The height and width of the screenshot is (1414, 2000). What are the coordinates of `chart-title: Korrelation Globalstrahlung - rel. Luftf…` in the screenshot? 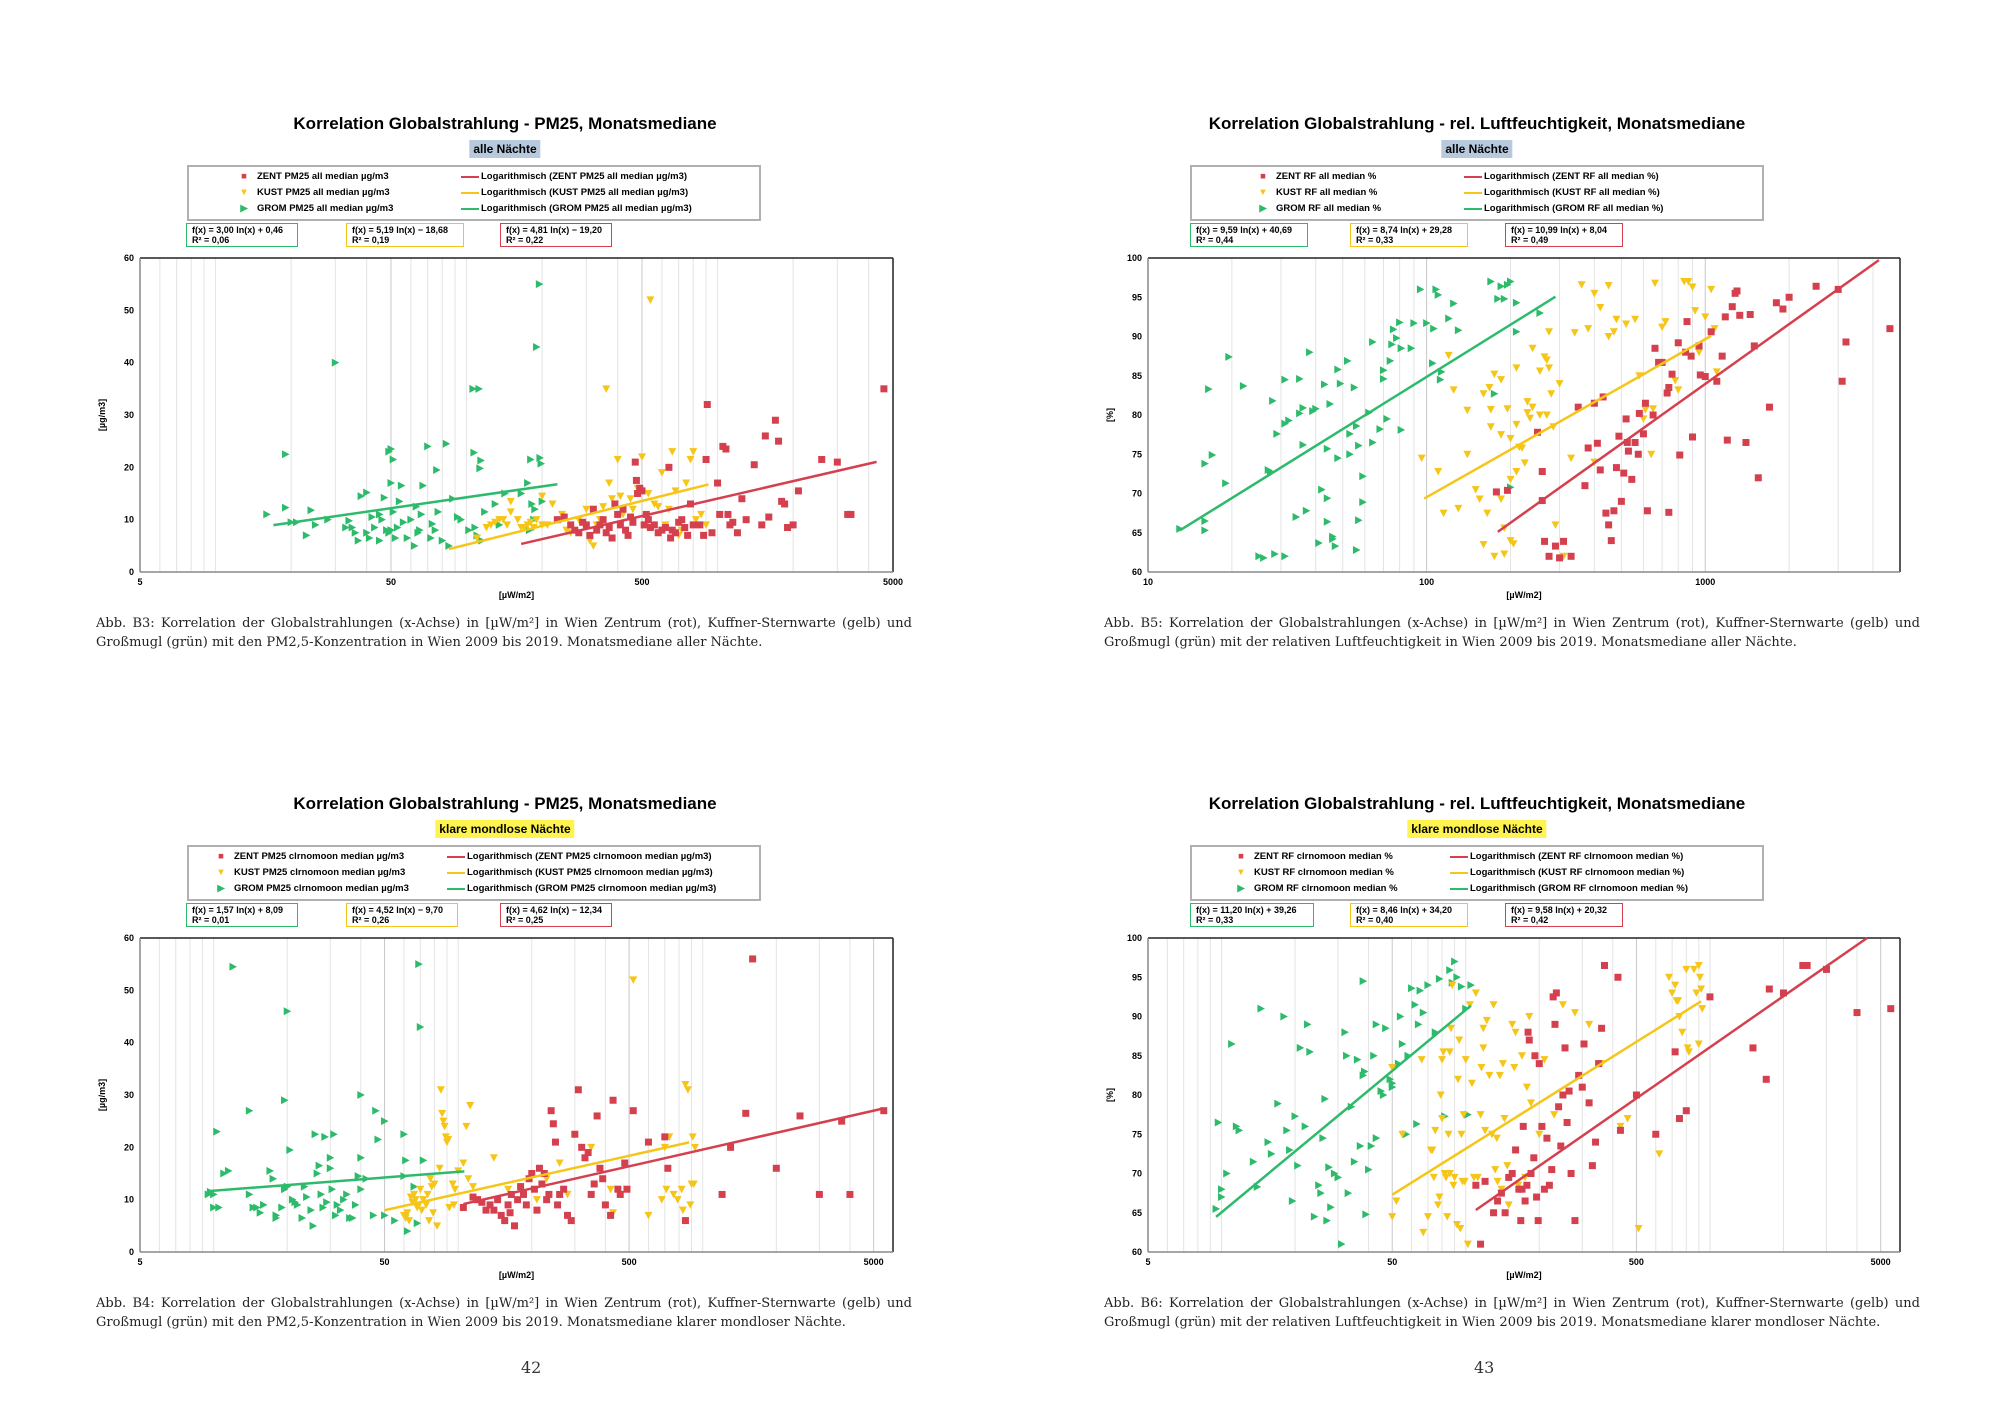 It's located at (1477, 803).